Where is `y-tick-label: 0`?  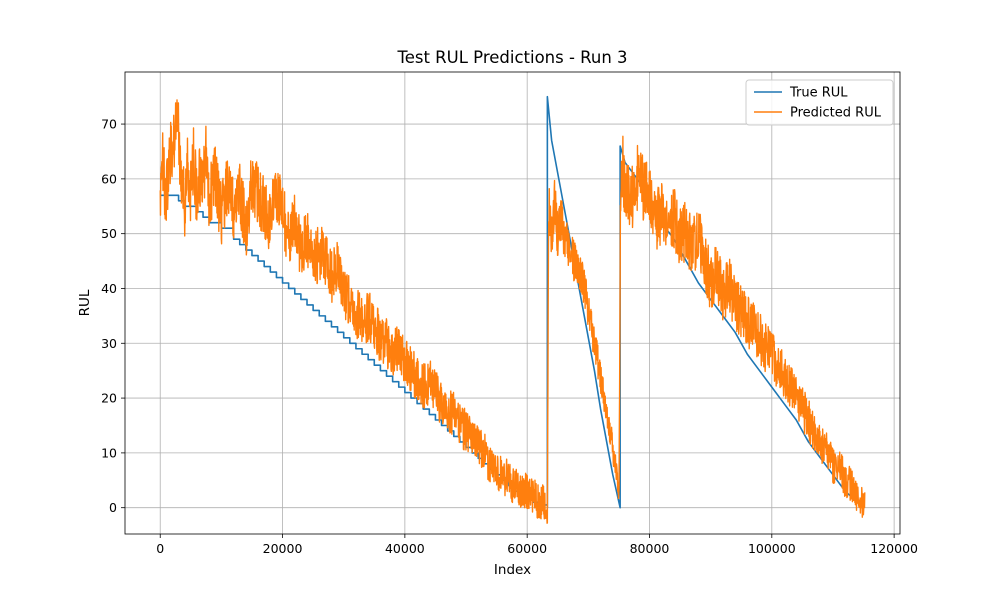
y-tick-label: 0 is located at coordinates (113, 507).